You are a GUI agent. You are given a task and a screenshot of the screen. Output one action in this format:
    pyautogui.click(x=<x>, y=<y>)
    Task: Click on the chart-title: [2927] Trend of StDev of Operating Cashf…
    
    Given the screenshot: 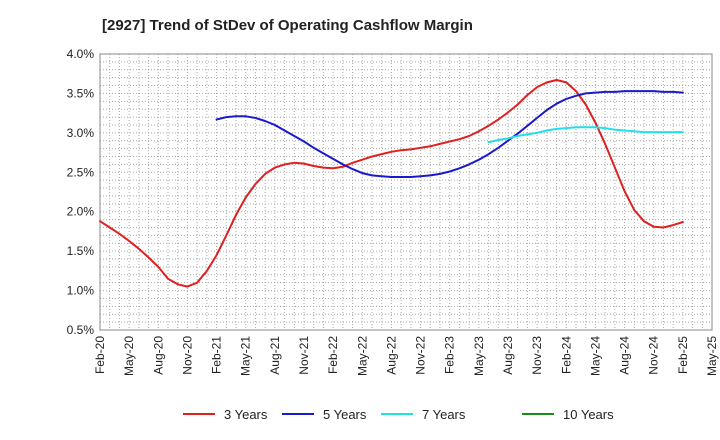 What is the action you would take?
    pyautogui.click(x=287, y=25)
    